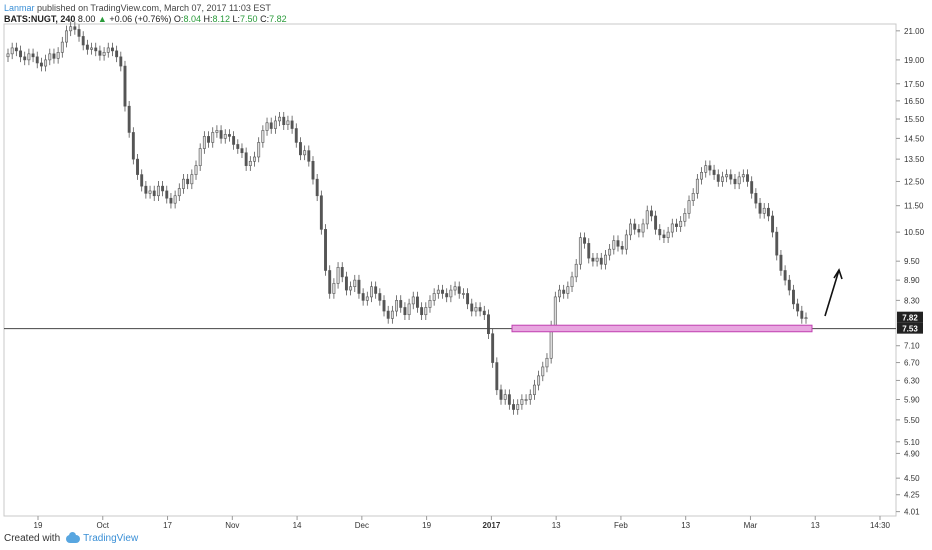 The image size is (932, 550). Describe the element at coordinates (914, 101) in the screenshot. I see `price-tick-label: 16.50` at that location.